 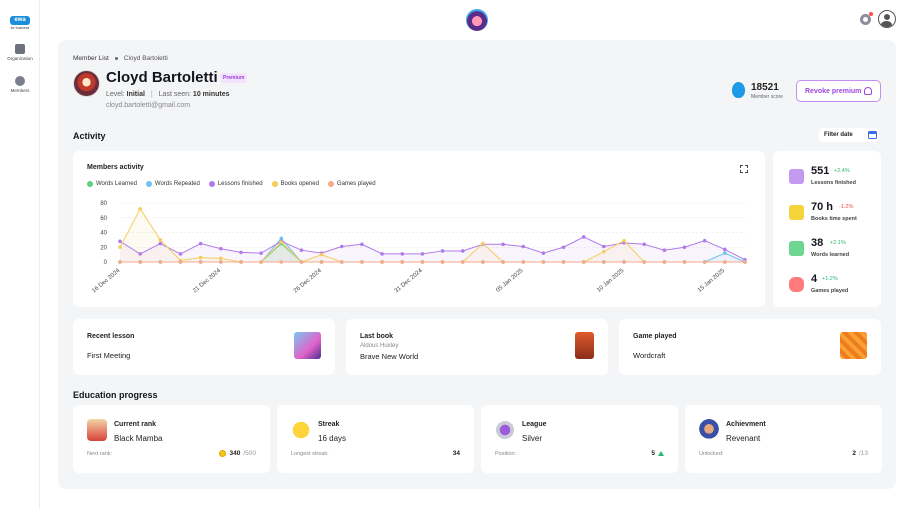 What do you see at coordinates (849, 135) in the screenshot?
I see `filter-date-button: Filter date` at bounding box center [849, 135].